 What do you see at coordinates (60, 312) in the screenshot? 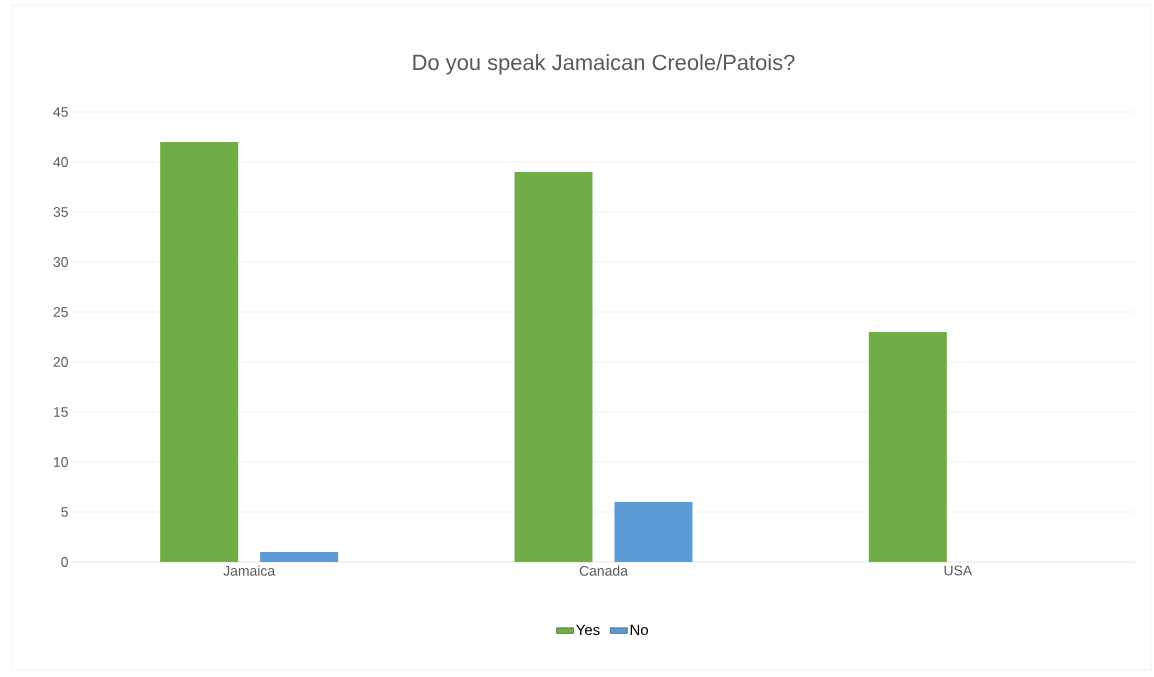
I see `y-tick-label: 25` at bounding box center [60, 312].